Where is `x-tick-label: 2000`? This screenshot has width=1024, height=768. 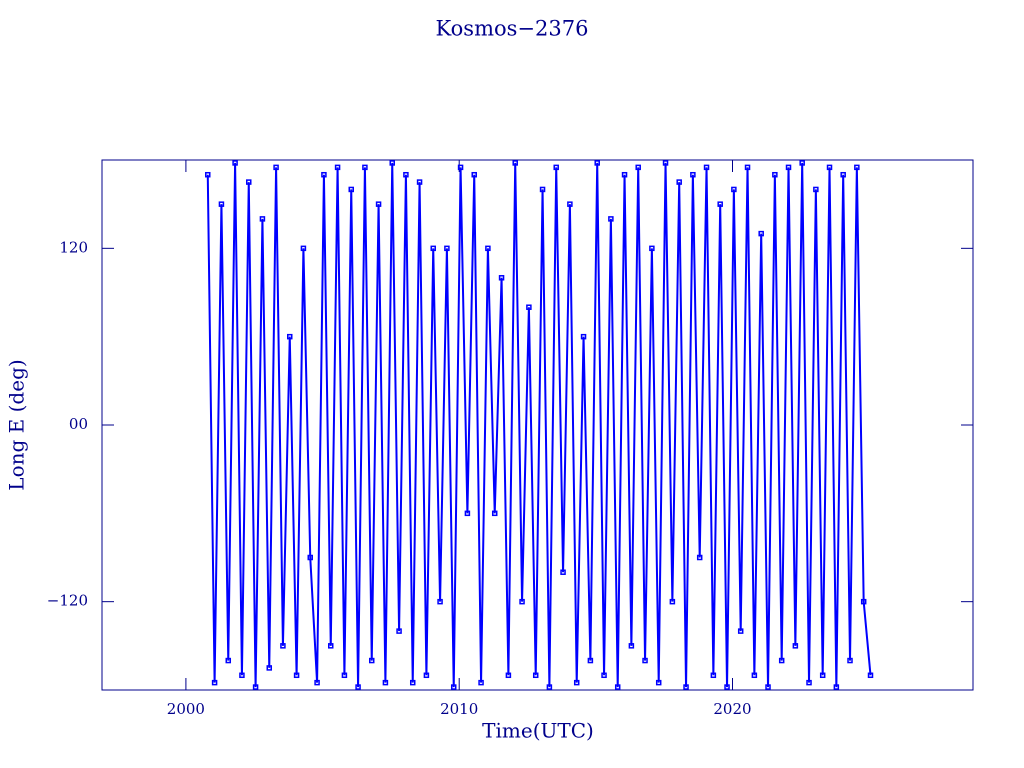
x-tick-label: 2000 is located at coordinates (186, 709).